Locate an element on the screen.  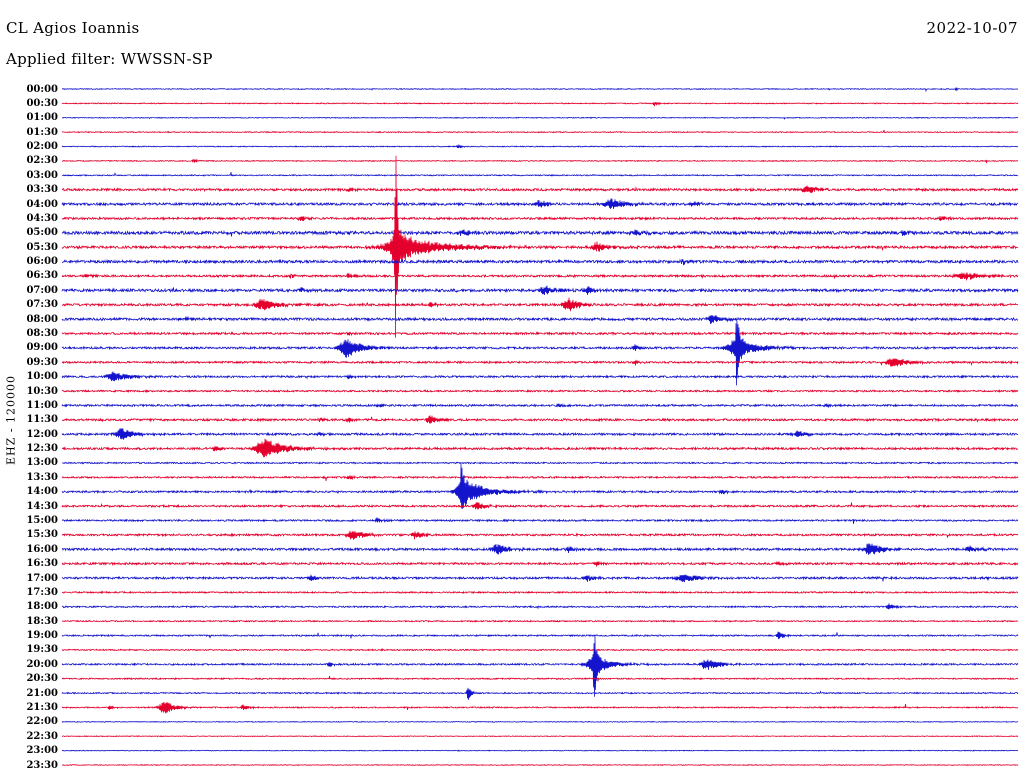
trace-19:00 is located at coordinates (540, 635).